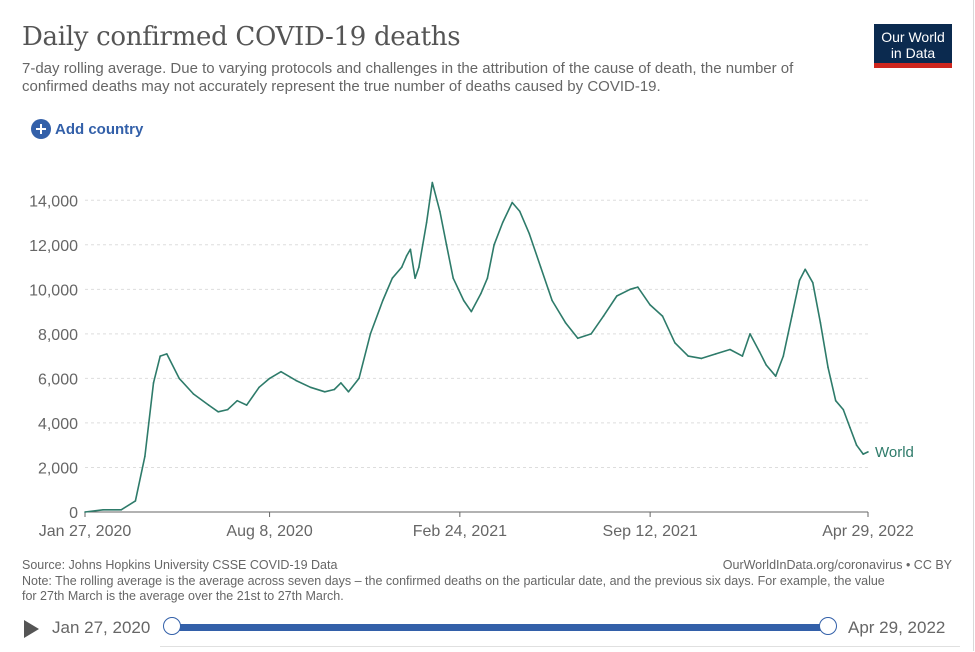 The height and width of the screenshot is (652, 975). What do you see at coordinates (53, 290) in the screenshot?
I see `y-tick-label: 10,000` at bounding box center [53, 290].